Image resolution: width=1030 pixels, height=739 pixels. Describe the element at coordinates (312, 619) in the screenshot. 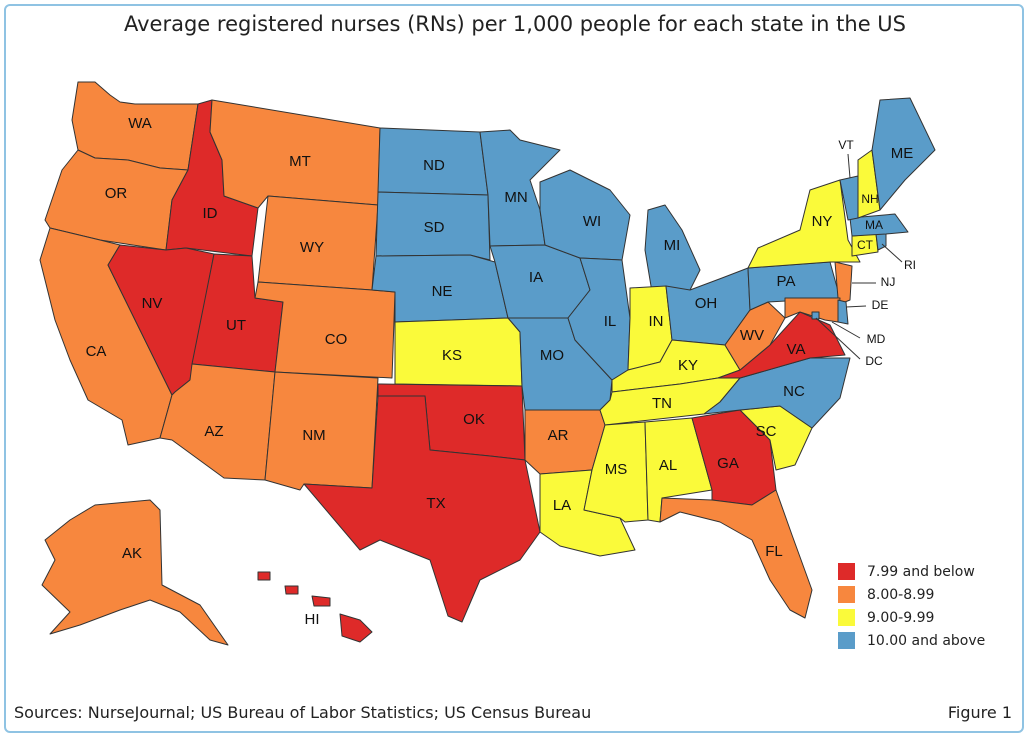

I see `label-hi: HI` at that location.